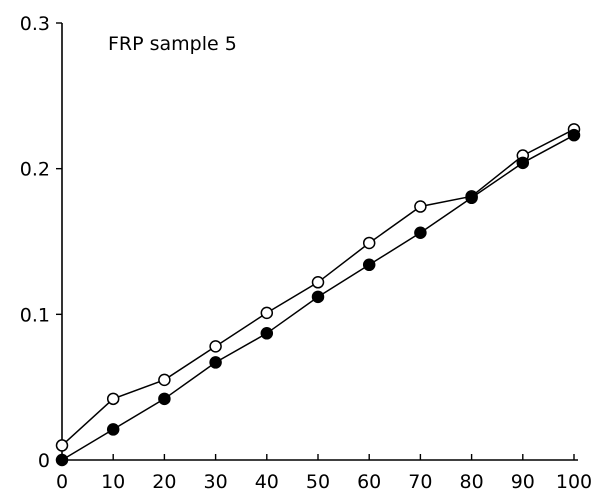 The image size is (599, 497). What do you see at coordinates (113, 482) in the screenshot?
I see `x-tick-label: 10` at bounding box center [113, 482].